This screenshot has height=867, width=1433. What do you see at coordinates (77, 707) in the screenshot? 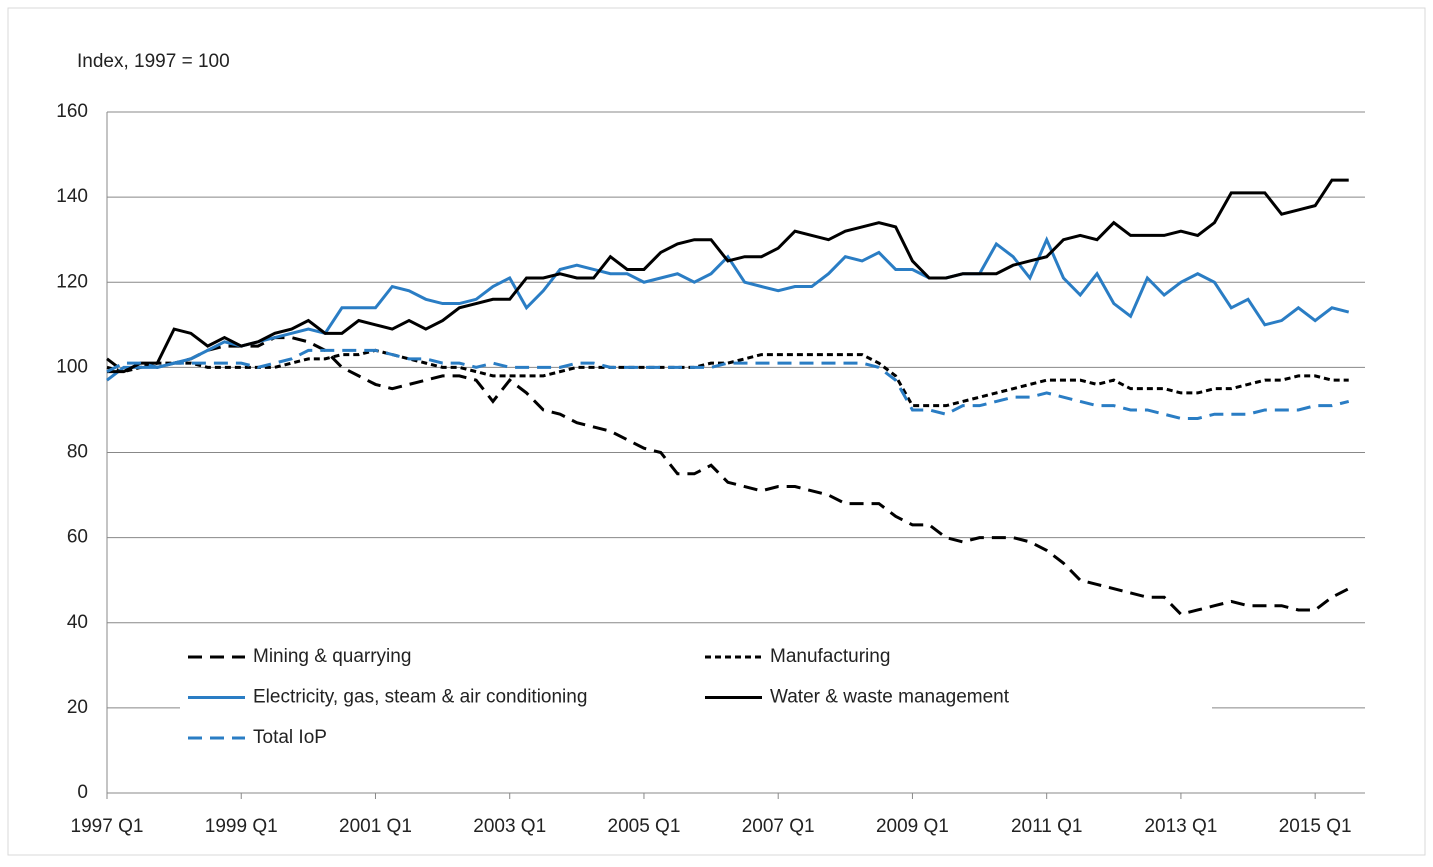
I see `y-tick-label: 20` at bounding box center [77, 707].